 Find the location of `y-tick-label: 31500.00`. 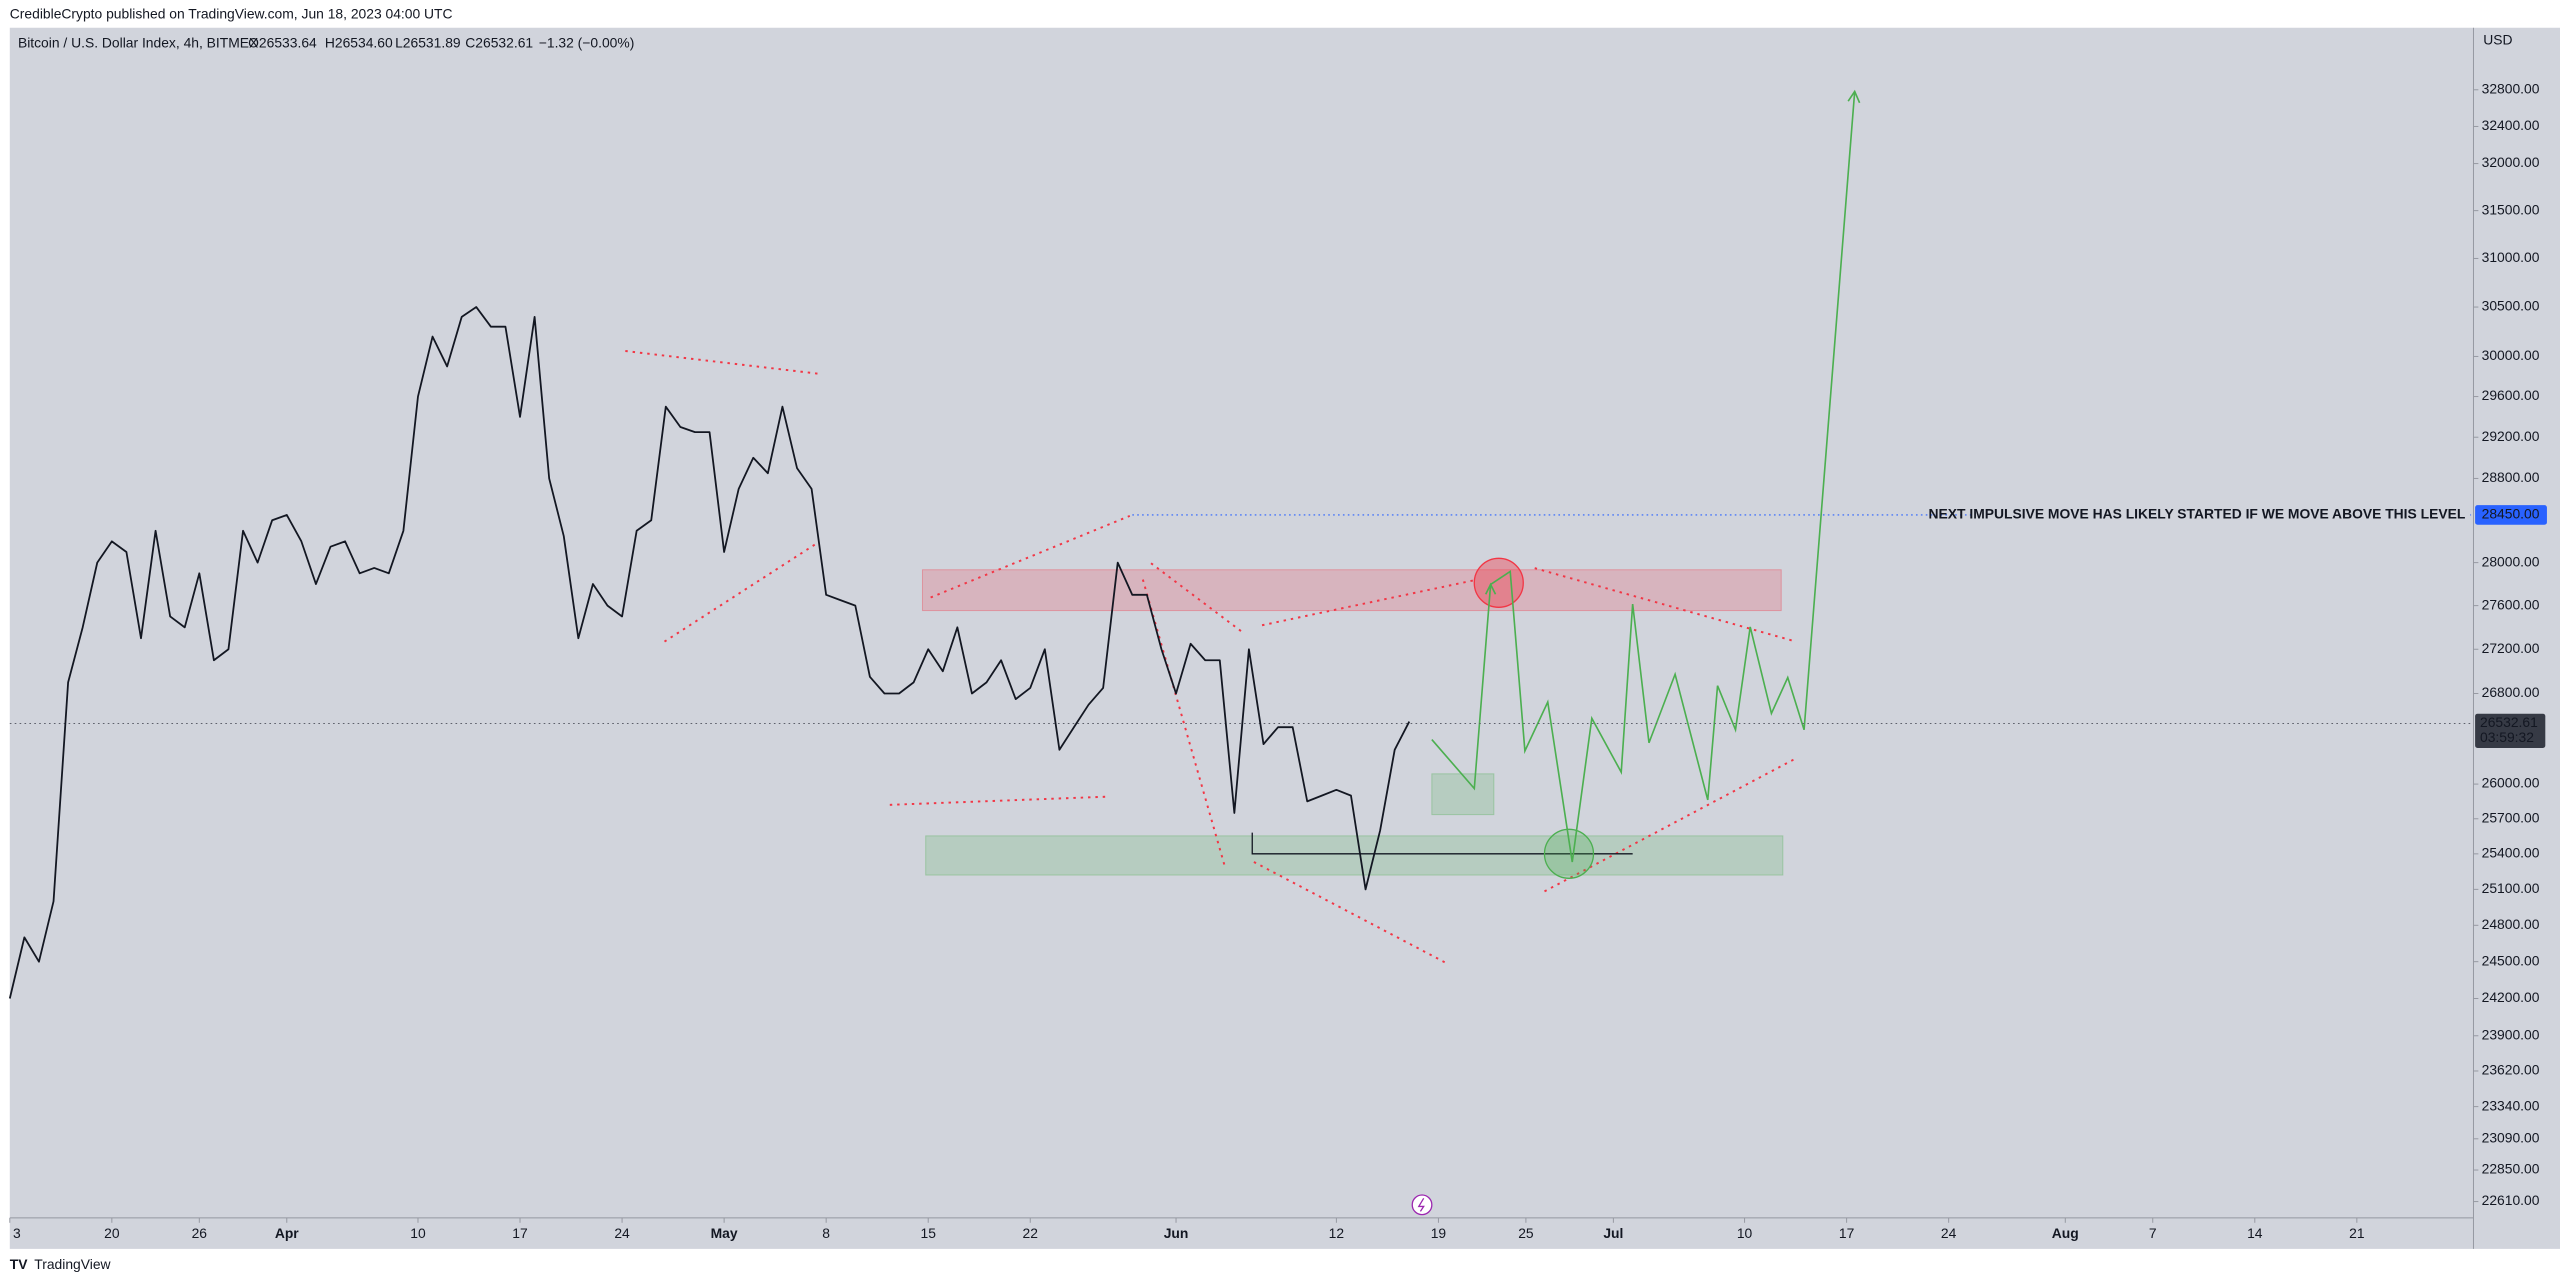

y-tick-label: 31500.00 is located at coordinates (2511, 209).